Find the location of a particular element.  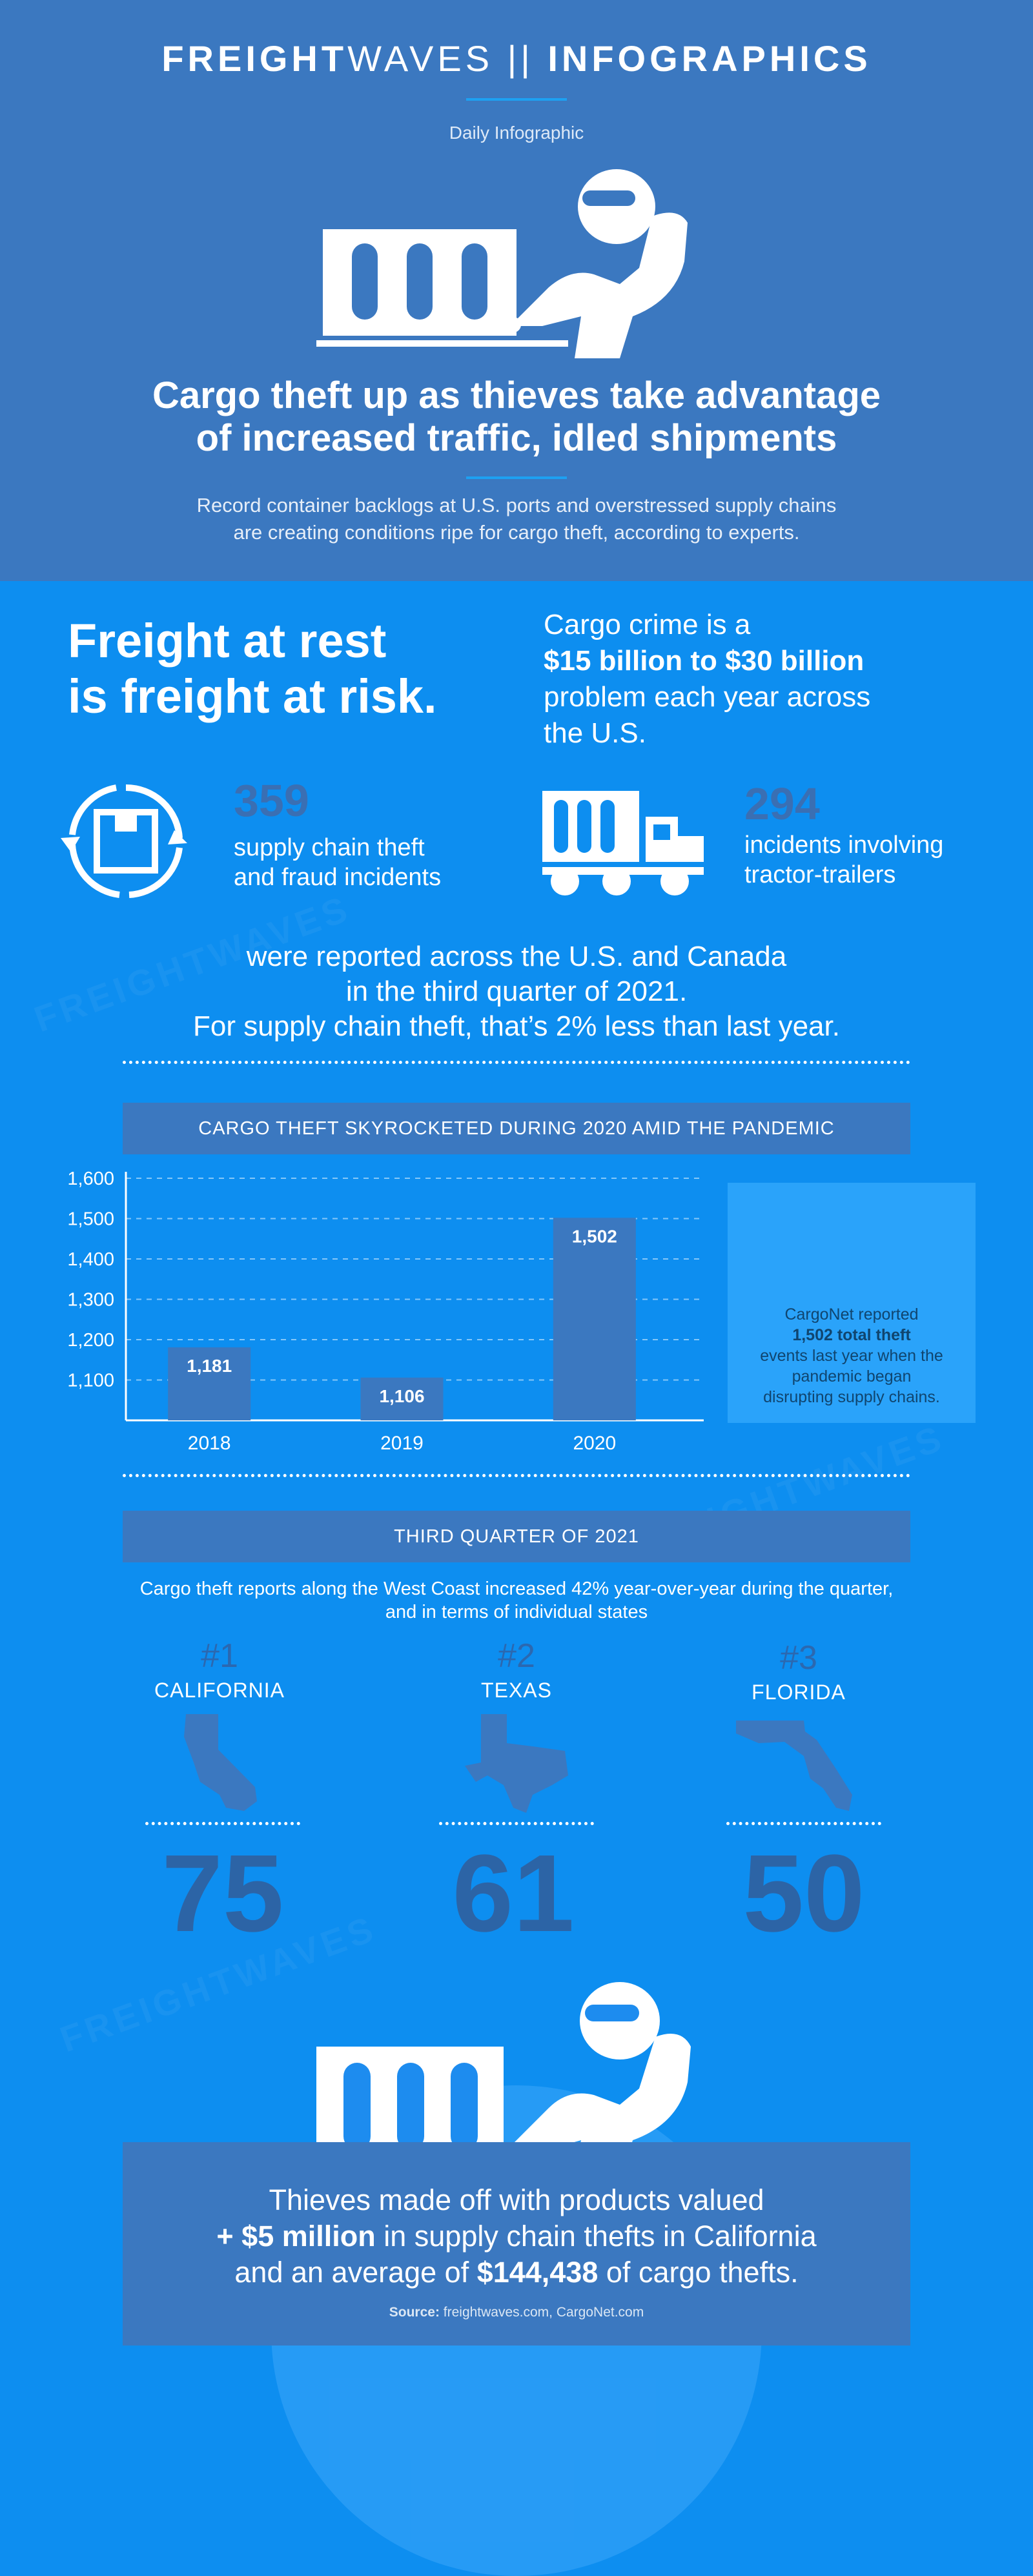

florida-map-icon is located at coordinates (794, 1766).